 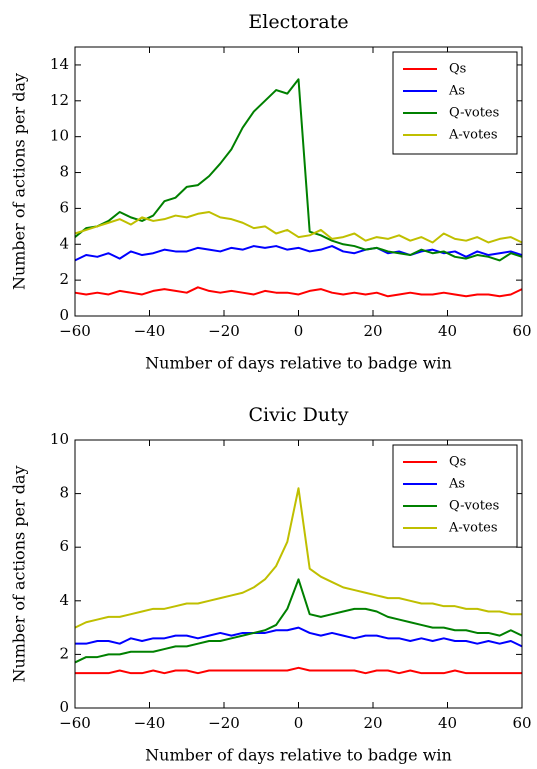 I want to click on chart-title: Electorate, so click(x=298, y=22).